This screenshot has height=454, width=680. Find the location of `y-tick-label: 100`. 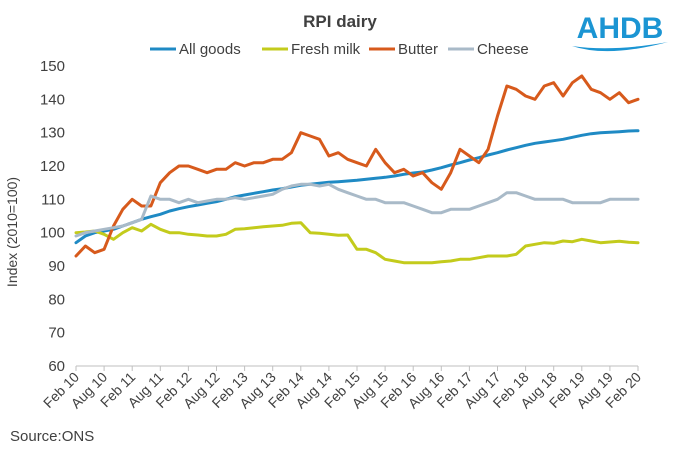

y-tick-label: 100 is located at coordinates (52, 233).